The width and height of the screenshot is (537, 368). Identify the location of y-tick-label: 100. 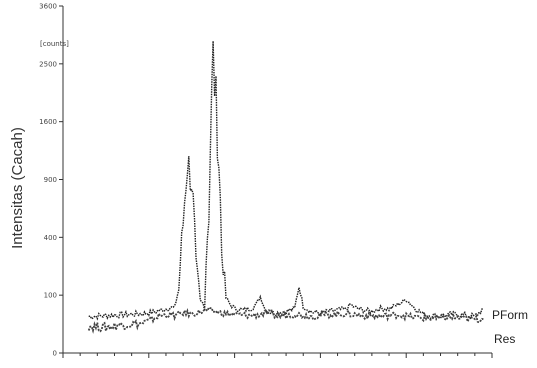
(50, 296).